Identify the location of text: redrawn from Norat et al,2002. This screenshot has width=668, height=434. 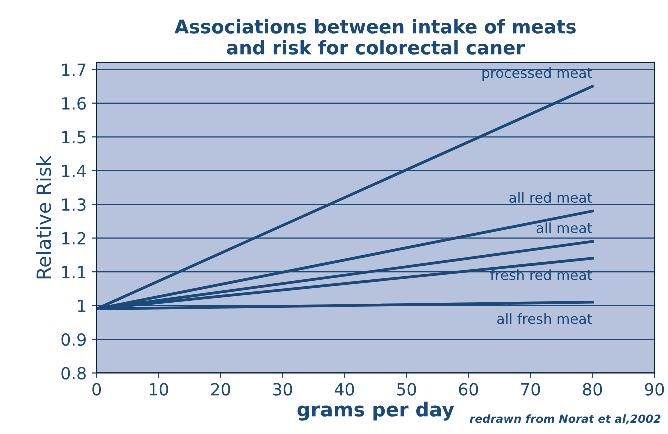
(565, 419).